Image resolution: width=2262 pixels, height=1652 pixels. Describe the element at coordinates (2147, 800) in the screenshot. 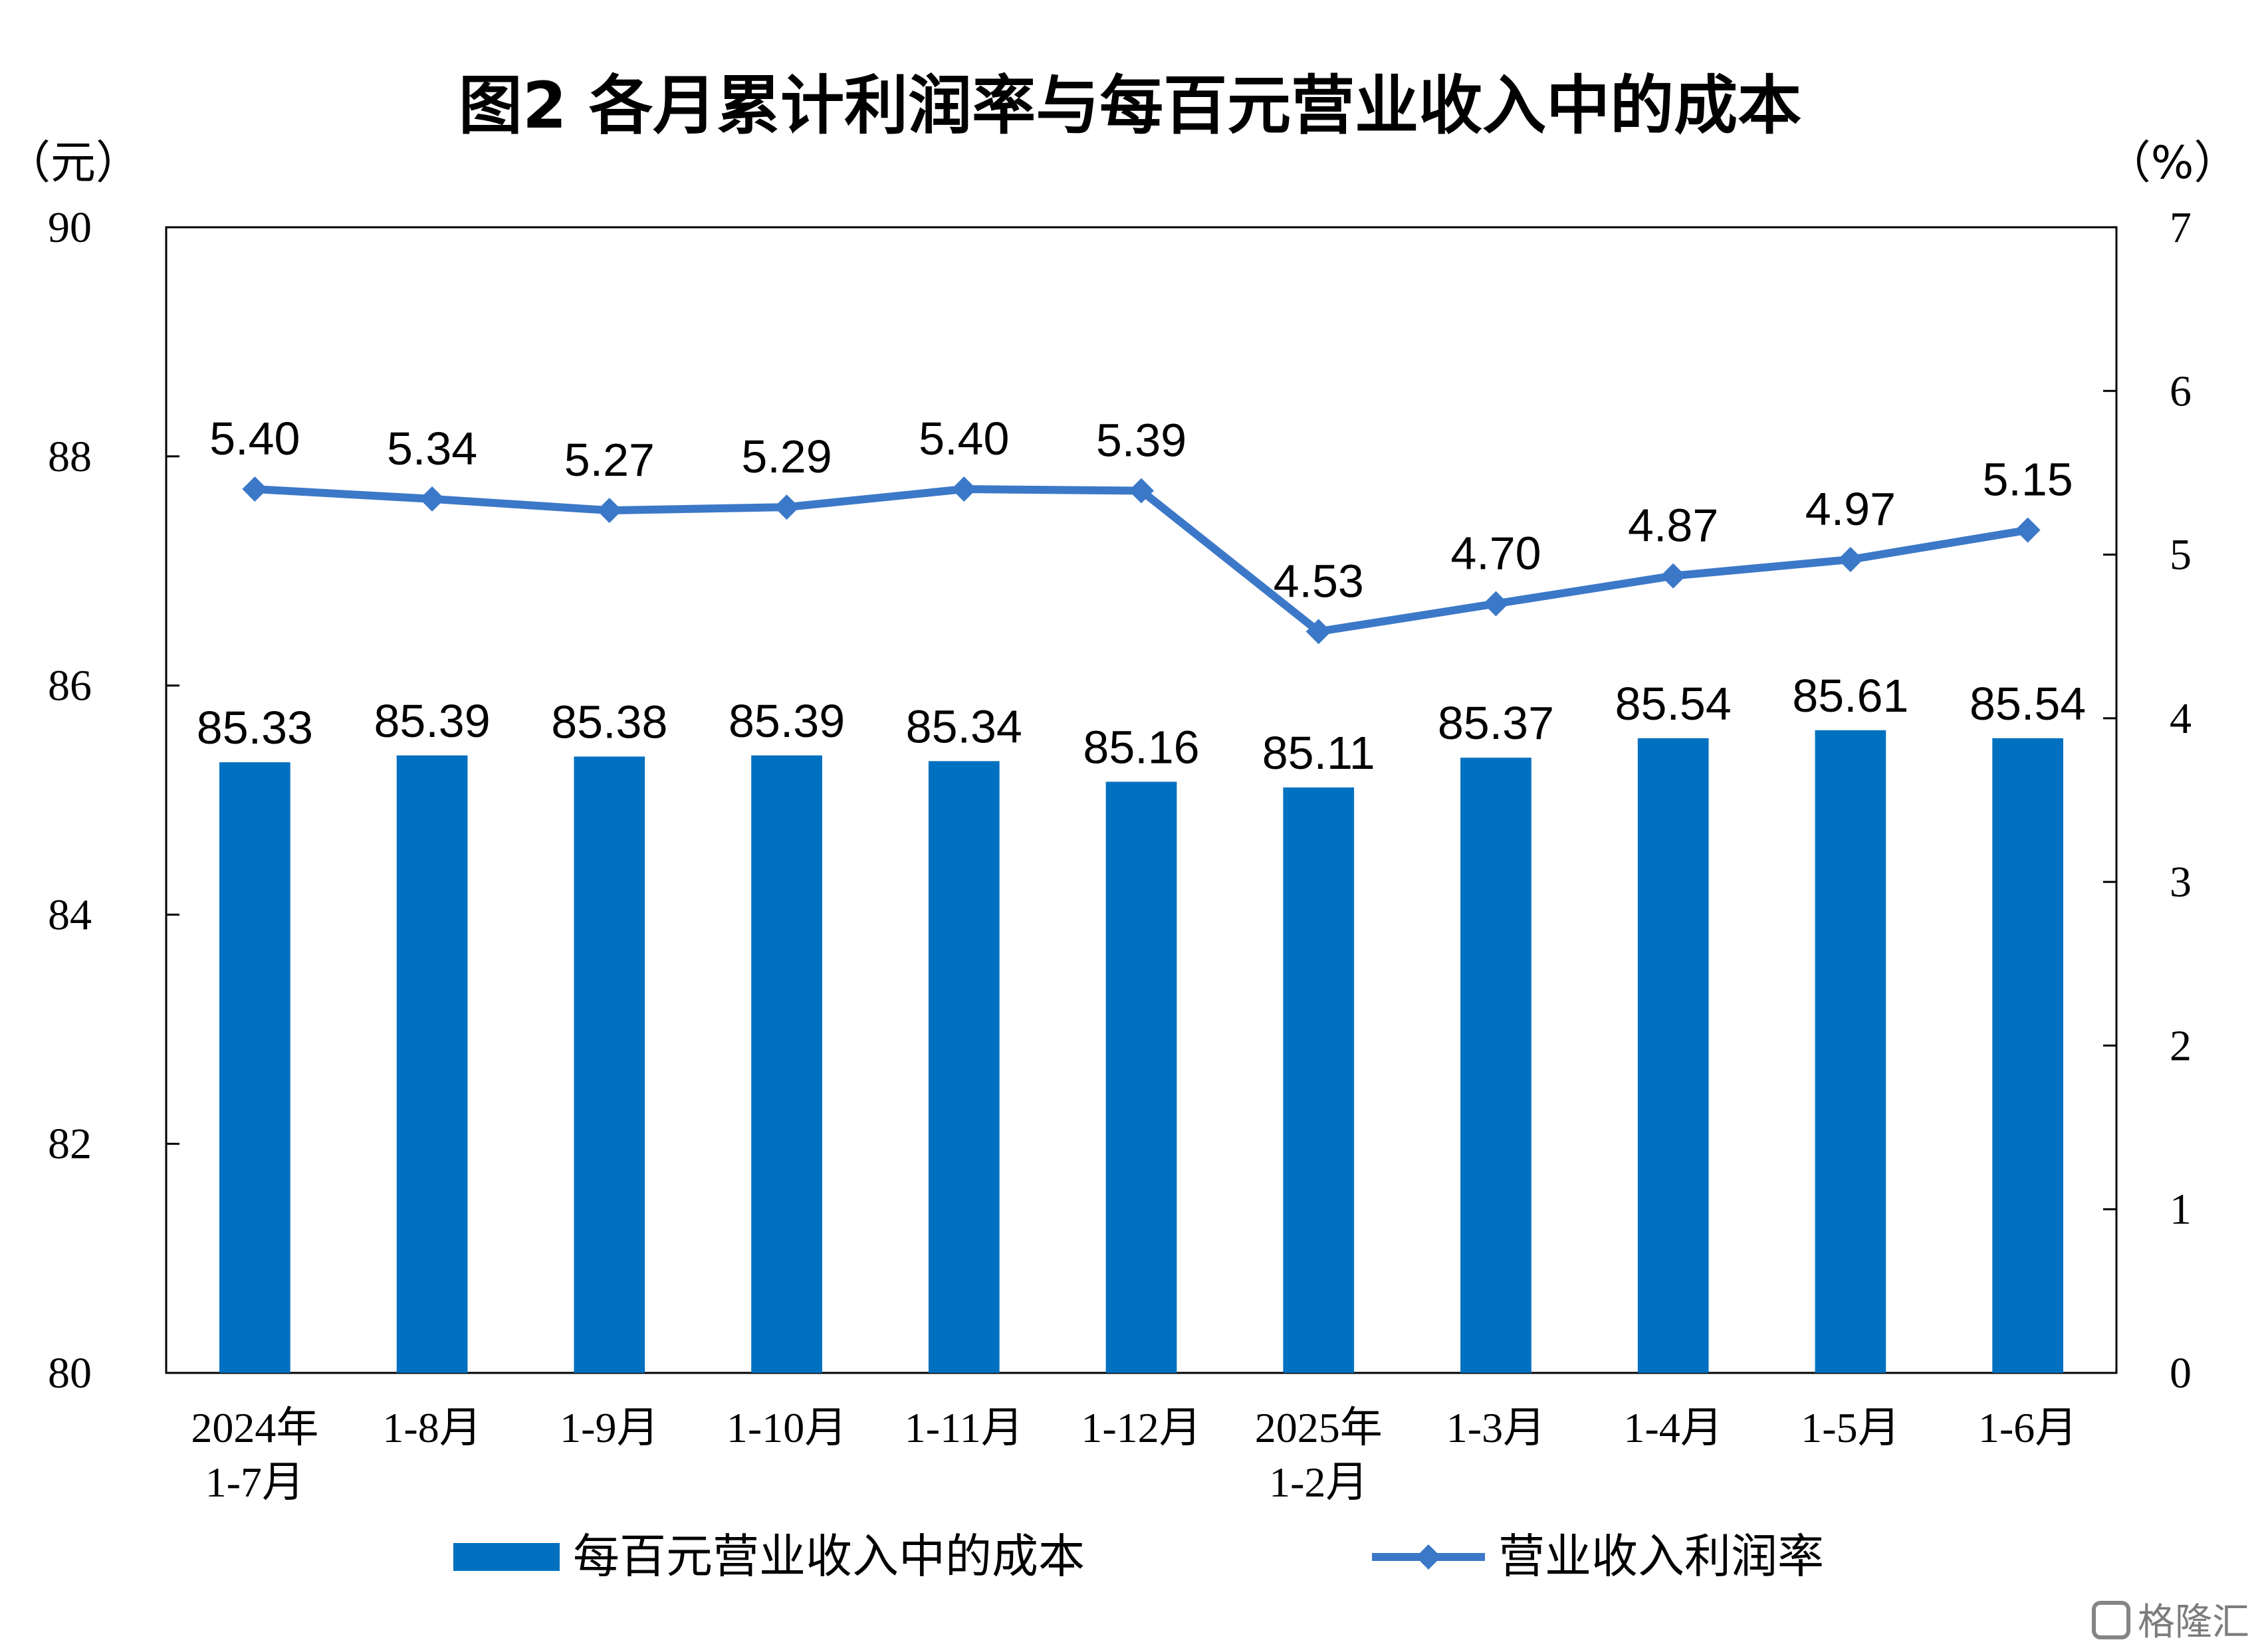

I see `right-axis: 0 1 2 3 4 5 6 7` at that location.